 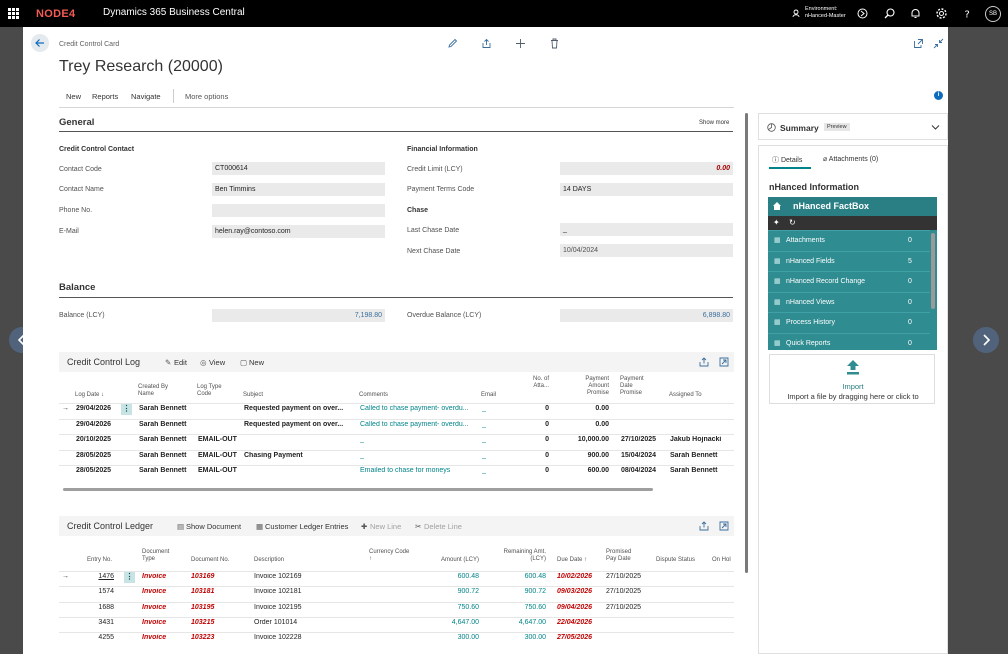 I want to click on delete-line-action: ✂ Delete Line, so click(x=438, y=526).